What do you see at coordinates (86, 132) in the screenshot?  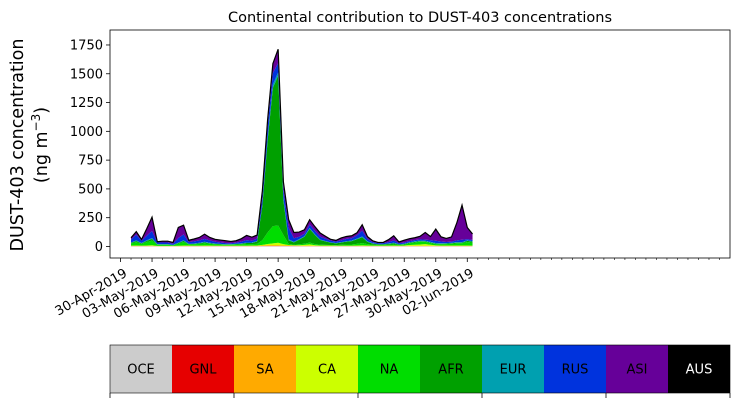 I see `y-tick-label: 1000` at bounding box center [86, 132].